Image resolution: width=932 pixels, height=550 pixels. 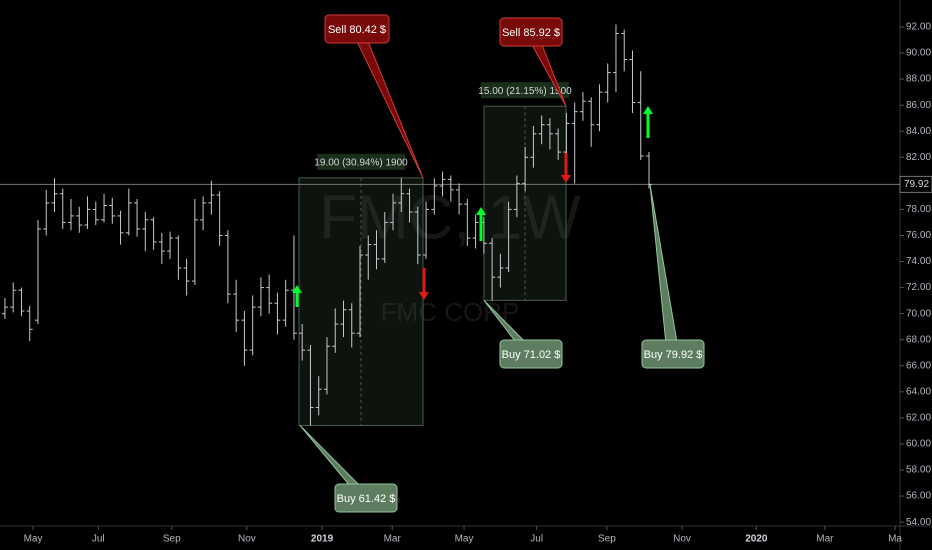 I want to click on y-tick-label: 58.00, so click(x=918, y=470).